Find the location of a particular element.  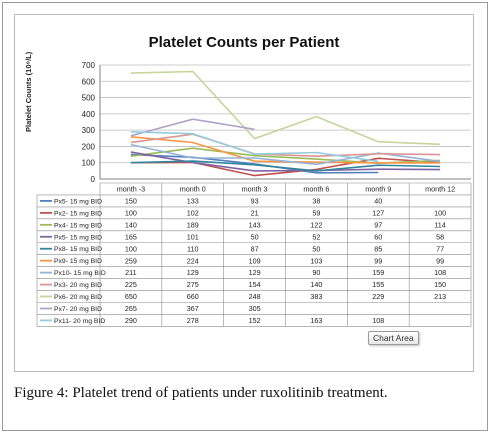

y-tick-label: 700 is located at coordinates (89, 65).